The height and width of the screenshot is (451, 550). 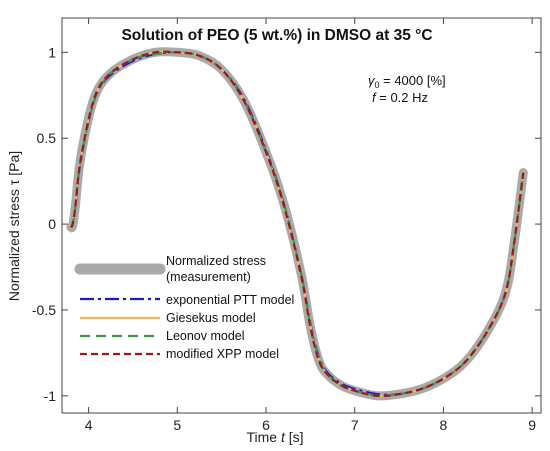 What do you see at coordinates (372, 80) in the screenshot?
I see `gamma-symbol: γ` at bounding box center [372, 80].